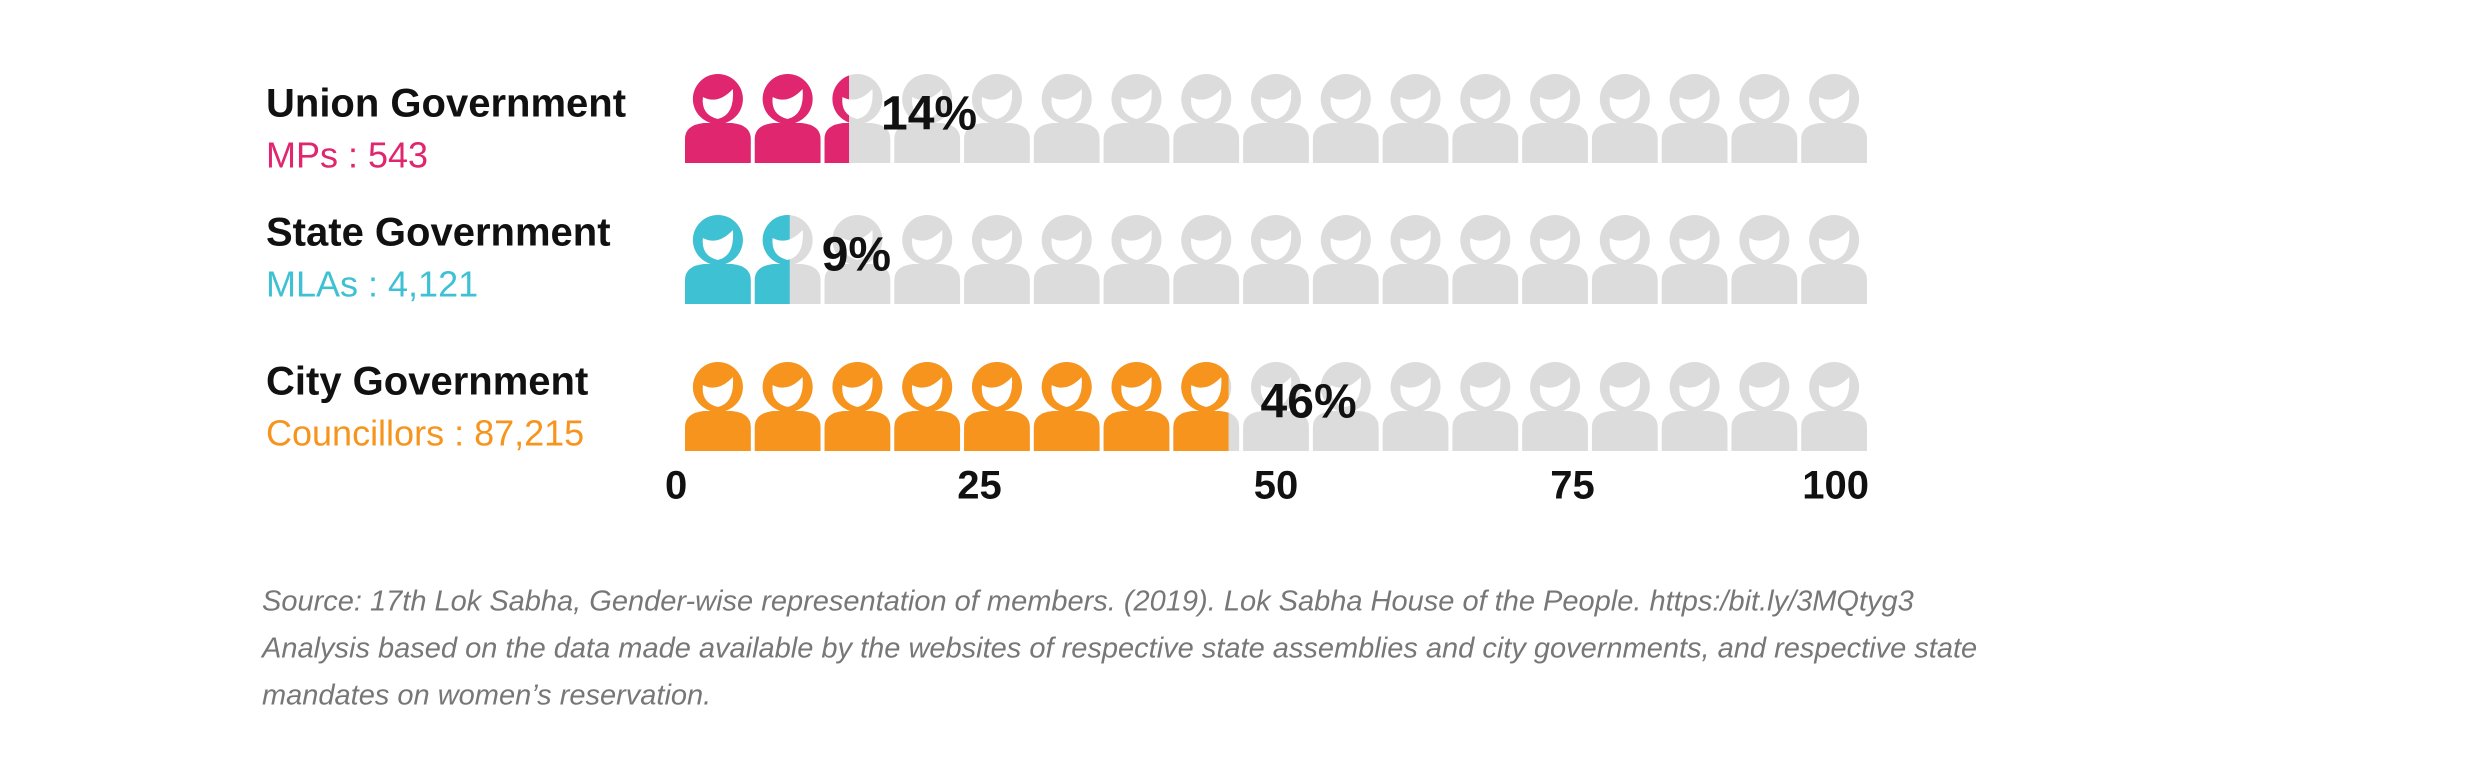 The image size is (2480, 772). I want to click on category-sublabel: MLAs : 4,121, so click(372, 284).